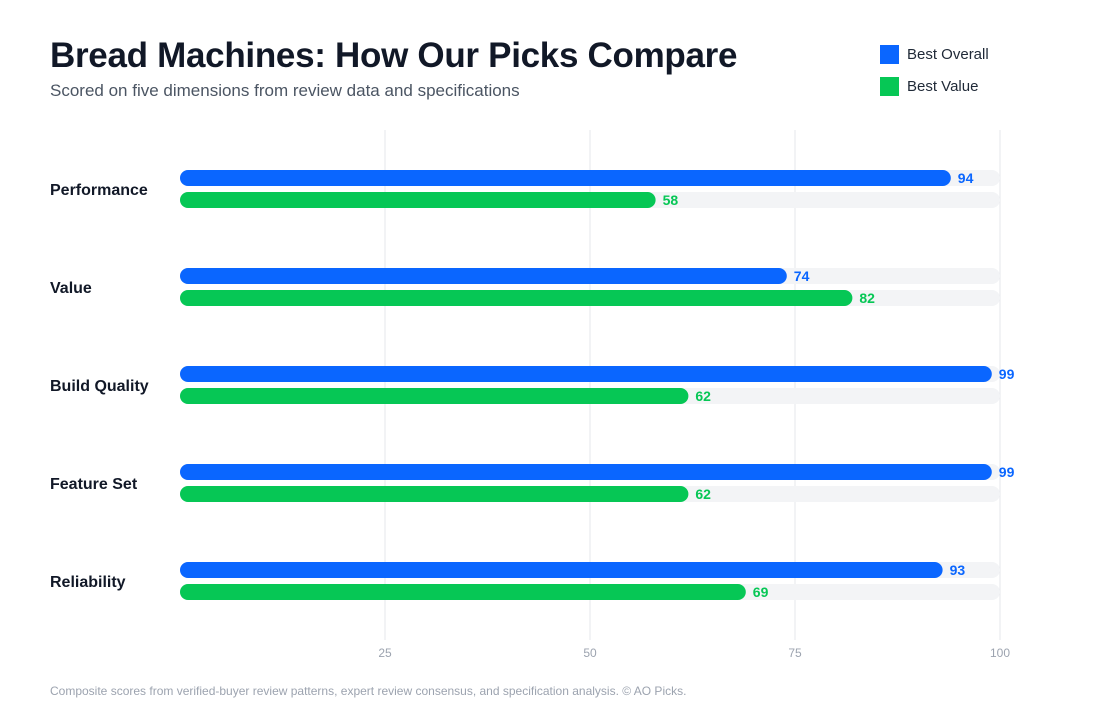 The width and height of the screenshot is (1100, 720). What do you see at coordinates (889, 54) in the screenshot?
I see `legend-swatch-best-overall` at bounding box center [889, 54].